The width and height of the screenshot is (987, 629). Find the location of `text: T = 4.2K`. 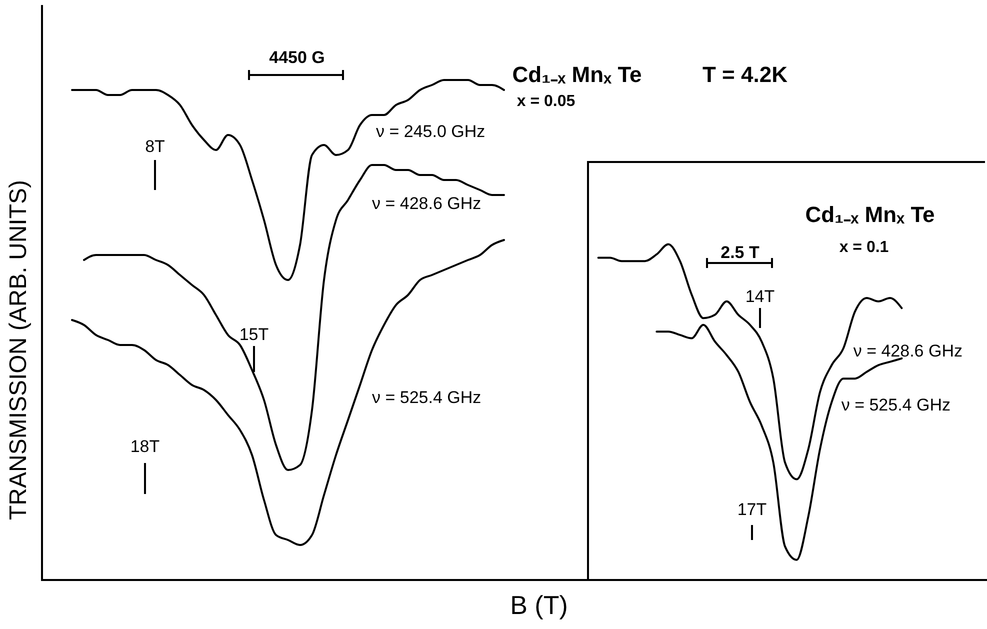

text: T = 4.2K is located at coordinates (745, 74).